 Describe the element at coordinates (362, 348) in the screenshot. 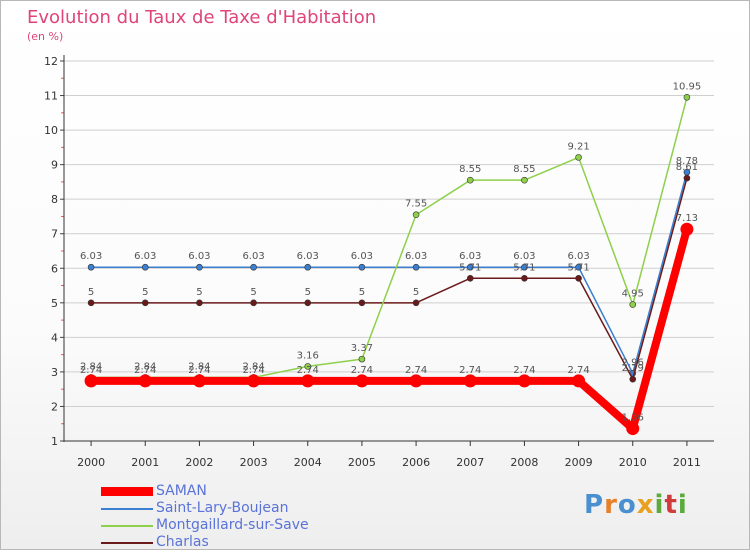

I see `data-label-montgaillard-sur-save: 3.37` at that location.